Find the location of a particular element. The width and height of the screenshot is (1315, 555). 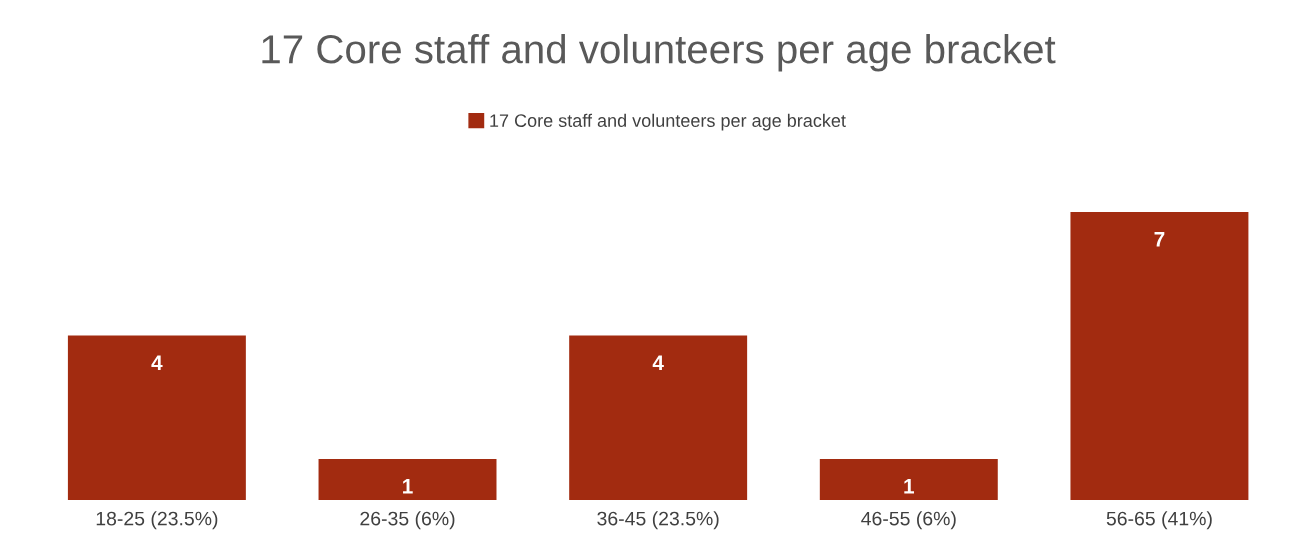

x-tick-label: 36-45 (23.5%) is located at coordinates (658, 520).